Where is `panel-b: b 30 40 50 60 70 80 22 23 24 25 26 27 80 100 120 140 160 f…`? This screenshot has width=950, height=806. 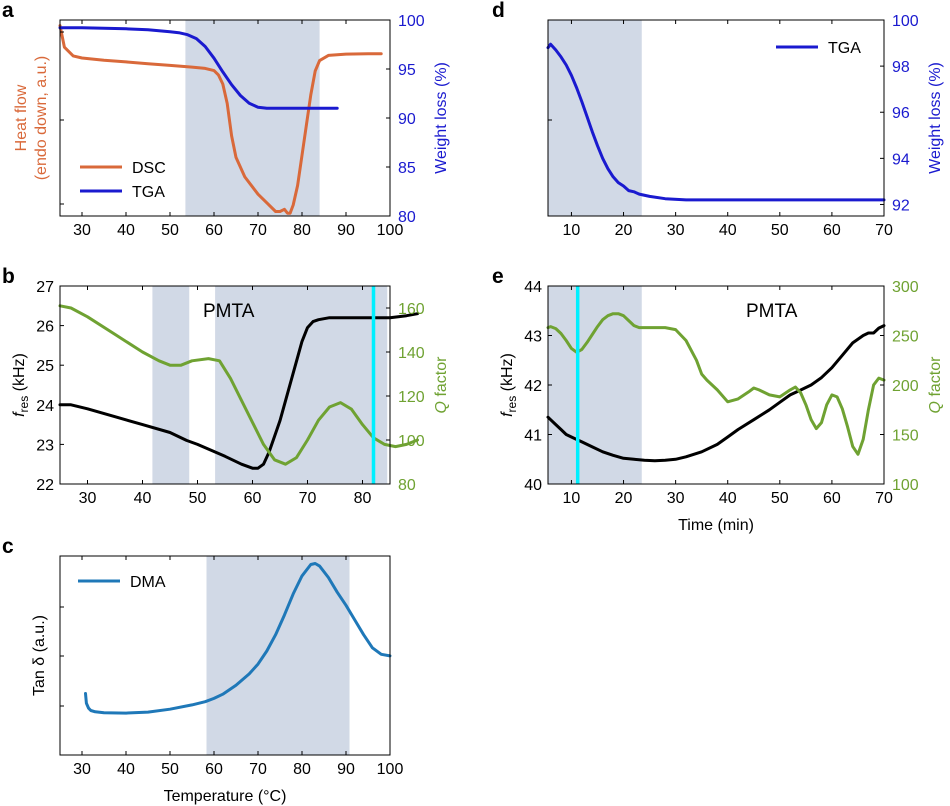 panel-b: b 30 40 50 60 70 80 22 23 24 25 26 27 80 100 120 140 160 f… is located at coordinates (226, 386).